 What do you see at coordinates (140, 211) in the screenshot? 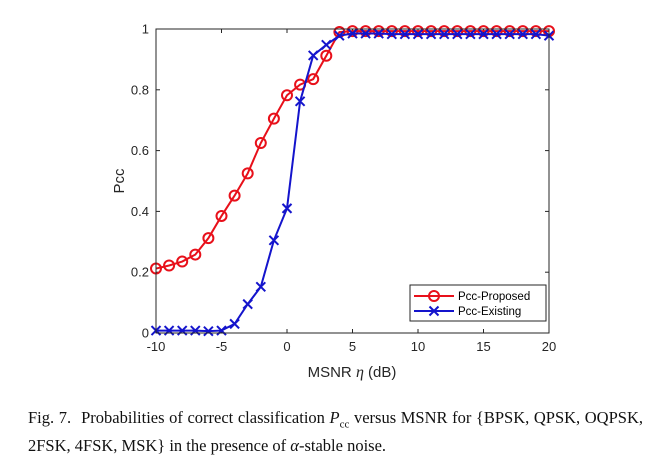
I see `y-tick-label: 0.4` at bounding box center [140, 211].